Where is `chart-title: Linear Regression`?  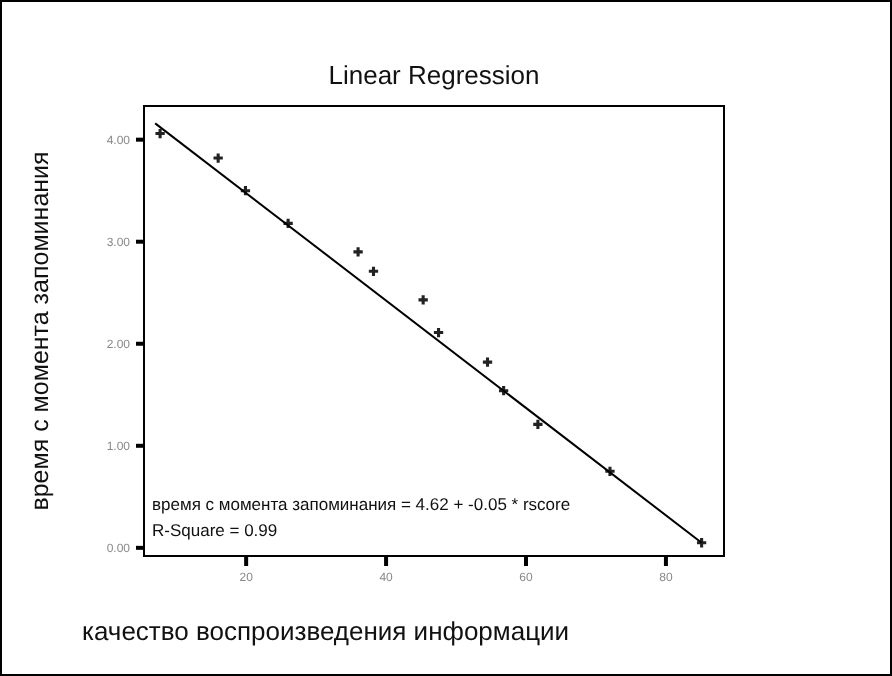
chart-title: Linear Regression is located at coordinates (434, 75).